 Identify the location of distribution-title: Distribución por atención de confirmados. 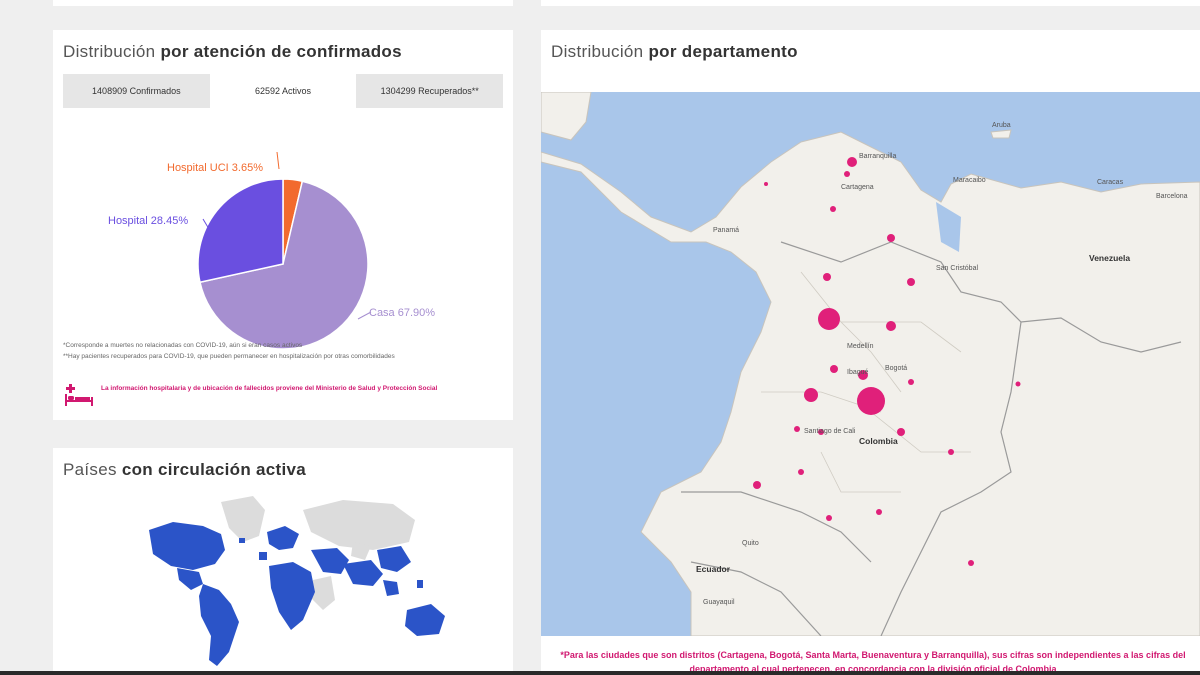
(232, 52).